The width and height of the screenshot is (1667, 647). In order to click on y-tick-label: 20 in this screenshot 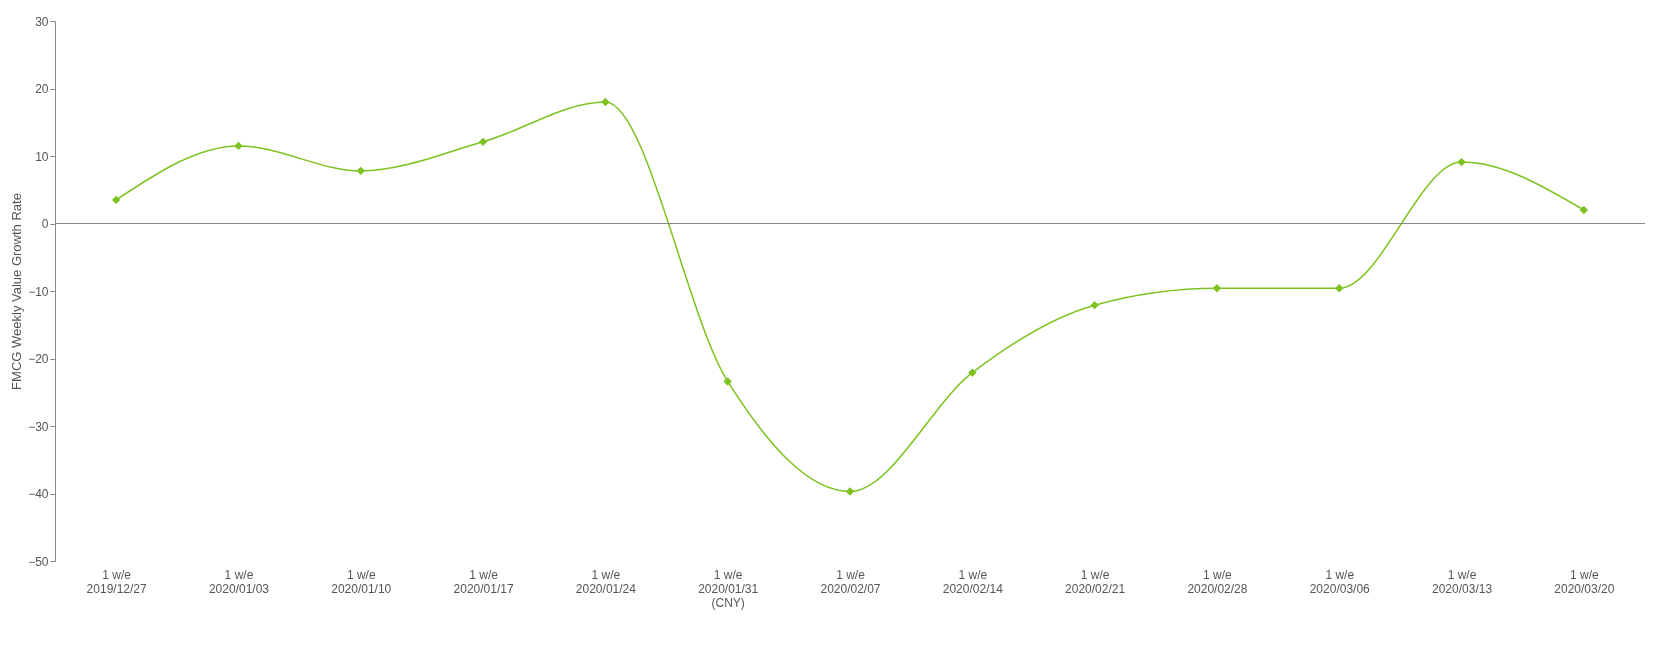, I will do `click(42, 89)`.